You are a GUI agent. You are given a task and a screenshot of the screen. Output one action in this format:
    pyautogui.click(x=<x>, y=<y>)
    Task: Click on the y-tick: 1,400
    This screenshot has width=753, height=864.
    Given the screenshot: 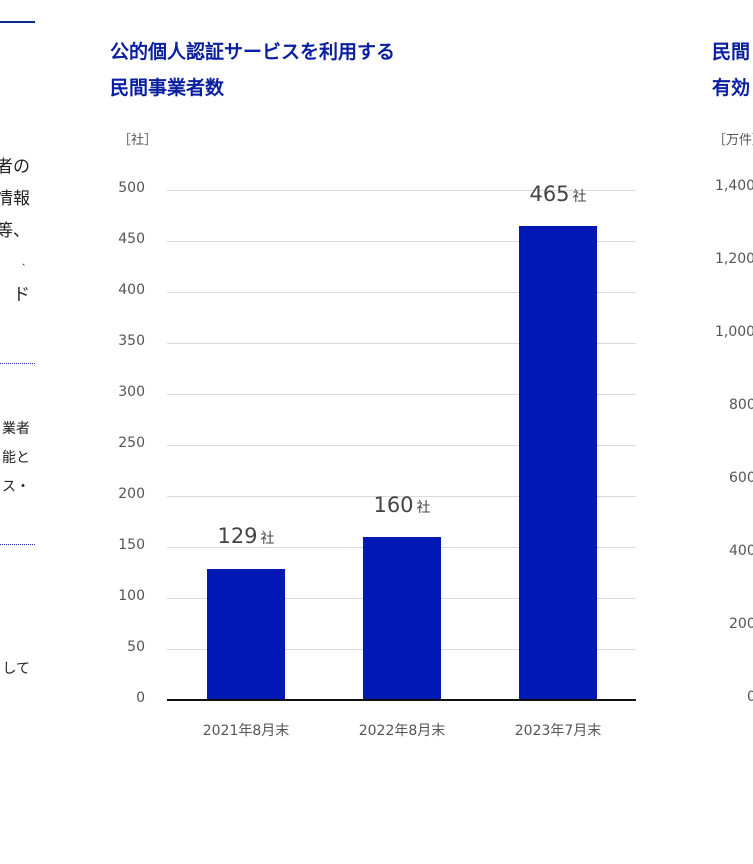 What is the action you would take?
    pyautogui.click(x=734, y=186)
    